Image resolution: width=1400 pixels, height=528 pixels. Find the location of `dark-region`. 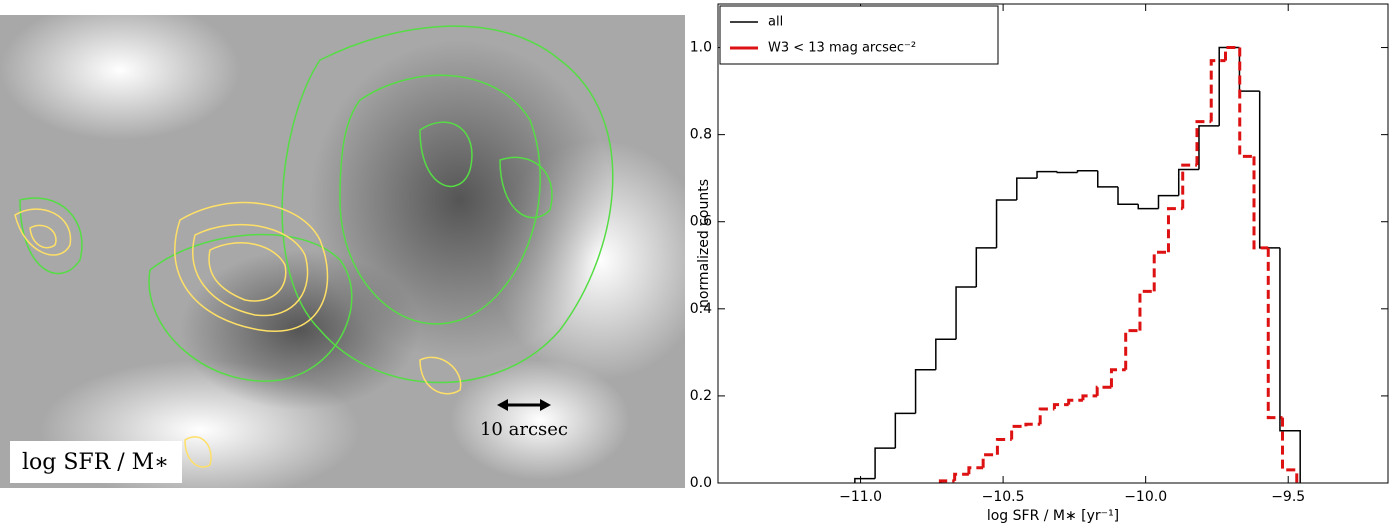

dark-region is located at coordinates (300, 330).